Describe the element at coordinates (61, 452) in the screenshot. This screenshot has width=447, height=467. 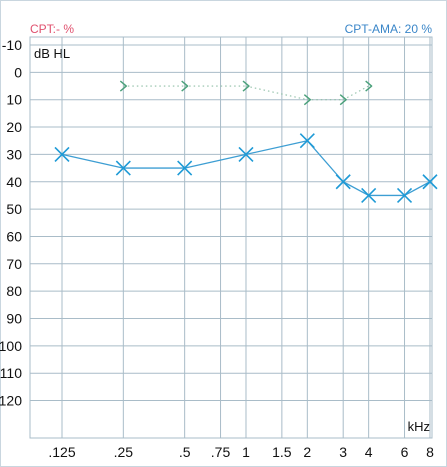
I see `x-tick-label: .125` at that location.